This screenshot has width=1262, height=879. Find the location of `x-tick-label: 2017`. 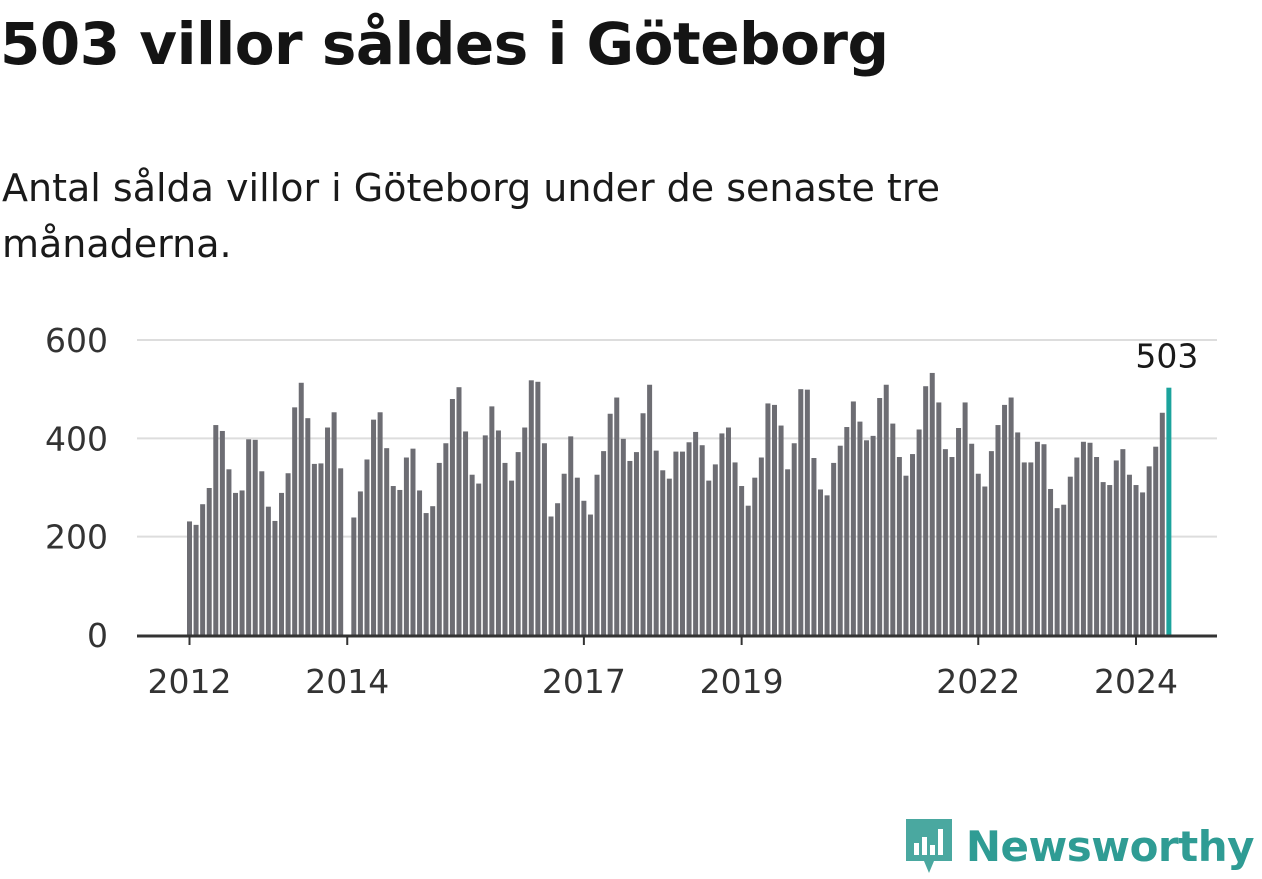

x-tick-label: 2017 is located at coordinates (584, 681).